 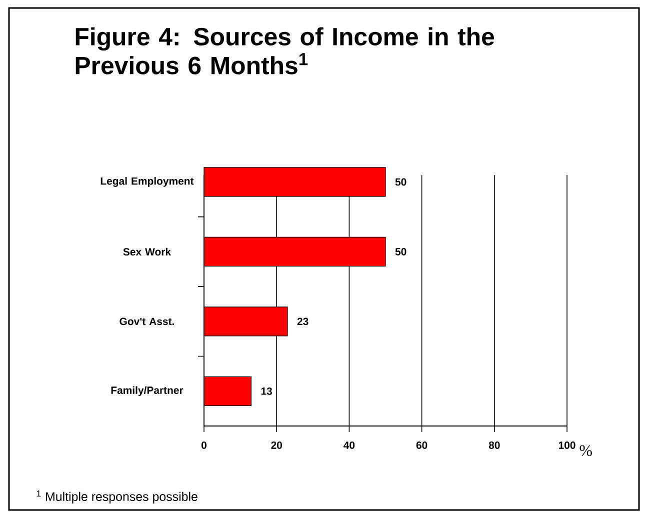 What do you see at coordinates (285, 50) in the screenshot?
I see `chart-title: Figure 4: Sources of Income in the Previous 6 Months$^{1}$` at bounding box center [285, 50].